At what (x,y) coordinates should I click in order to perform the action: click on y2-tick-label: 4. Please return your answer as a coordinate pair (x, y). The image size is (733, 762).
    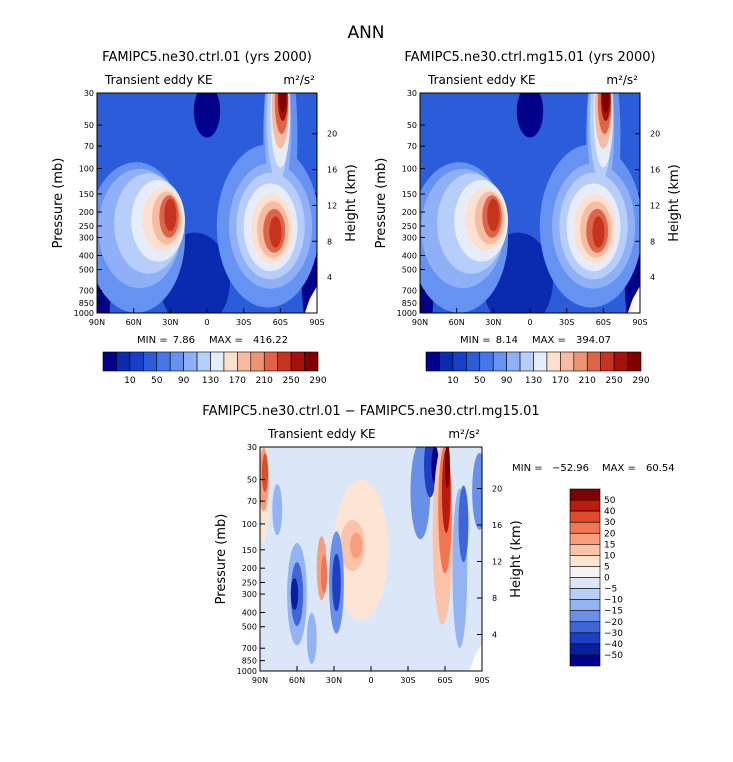
    Looking at the image, I should click on (329, 277).